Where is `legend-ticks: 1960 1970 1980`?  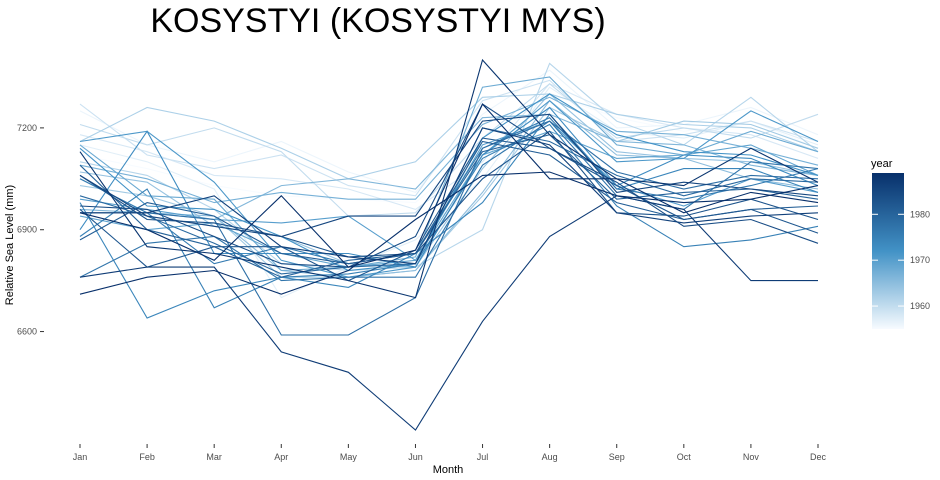 legend-ticks: 1960 1970 1980 is located at coordinates (901, 260).